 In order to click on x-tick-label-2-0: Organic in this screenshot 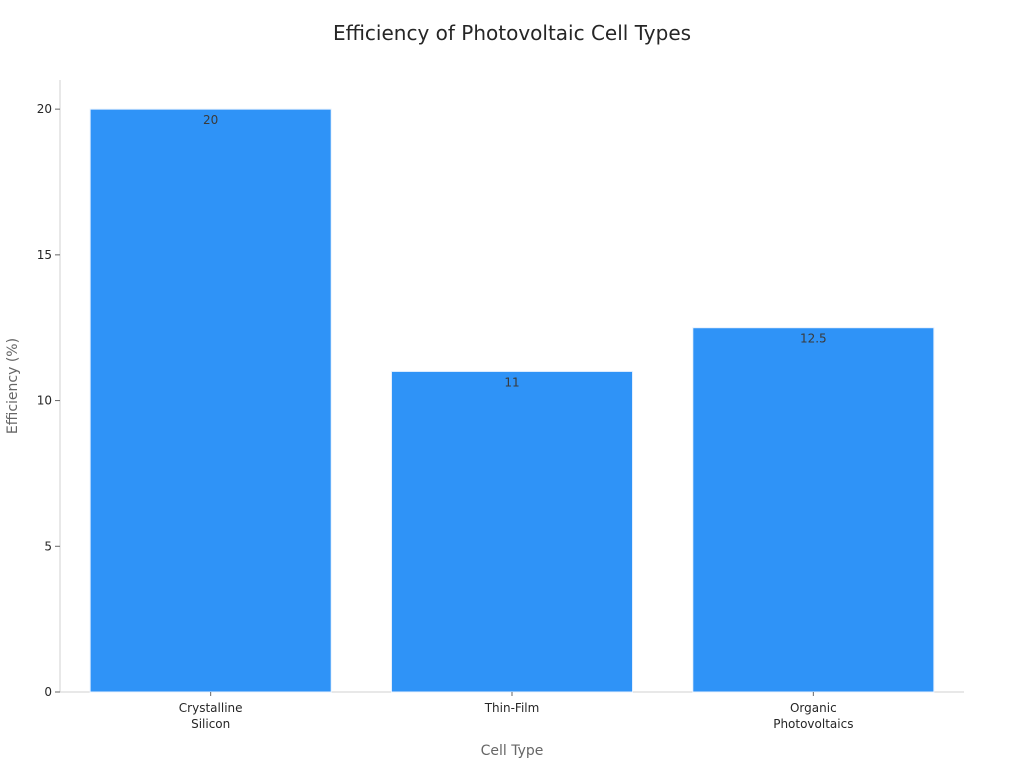, I will do `click(813, 708)`.